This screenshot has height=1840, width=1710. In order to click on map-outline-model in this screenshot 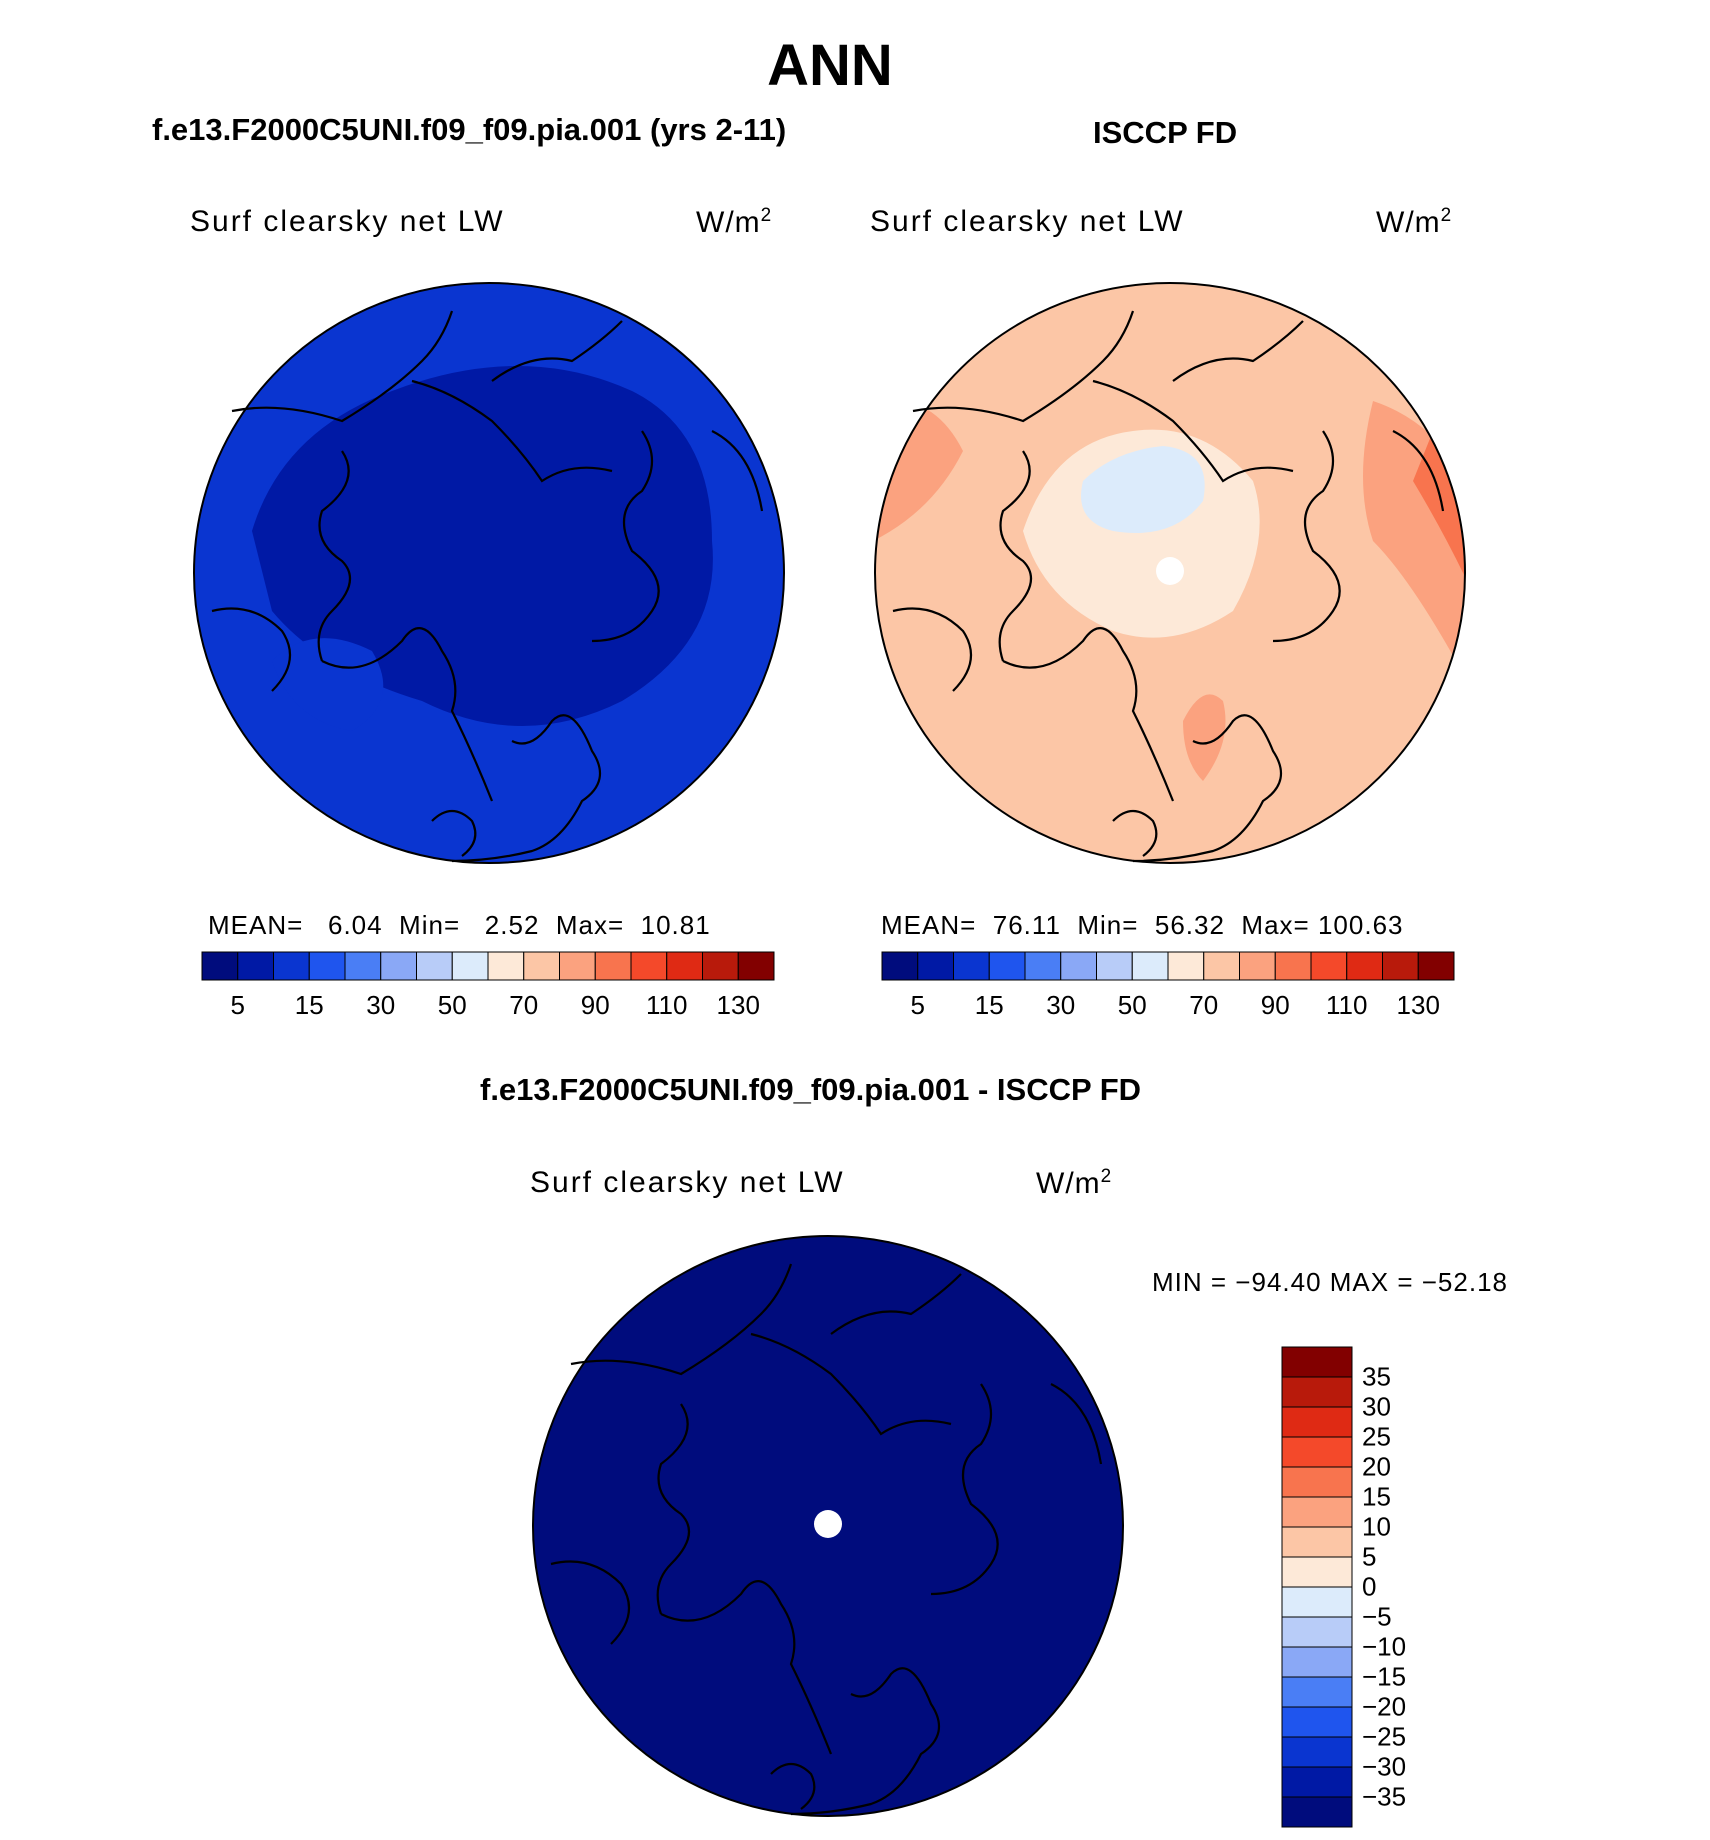, I will do `click(489, 573)`.